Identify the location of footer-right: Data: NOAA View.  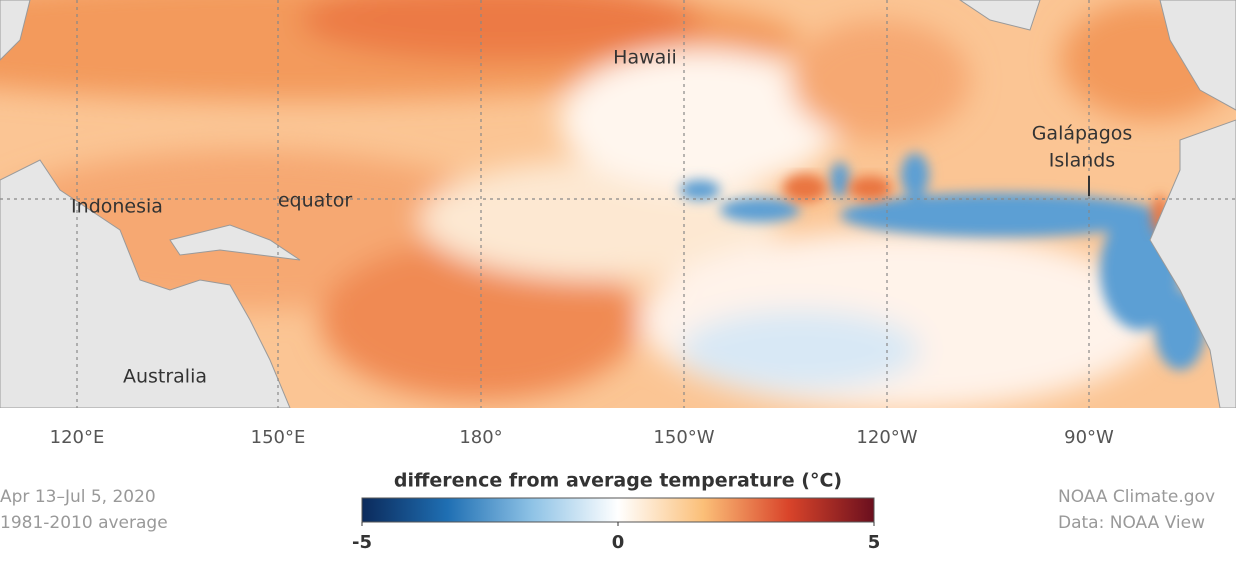
(1131, 523).